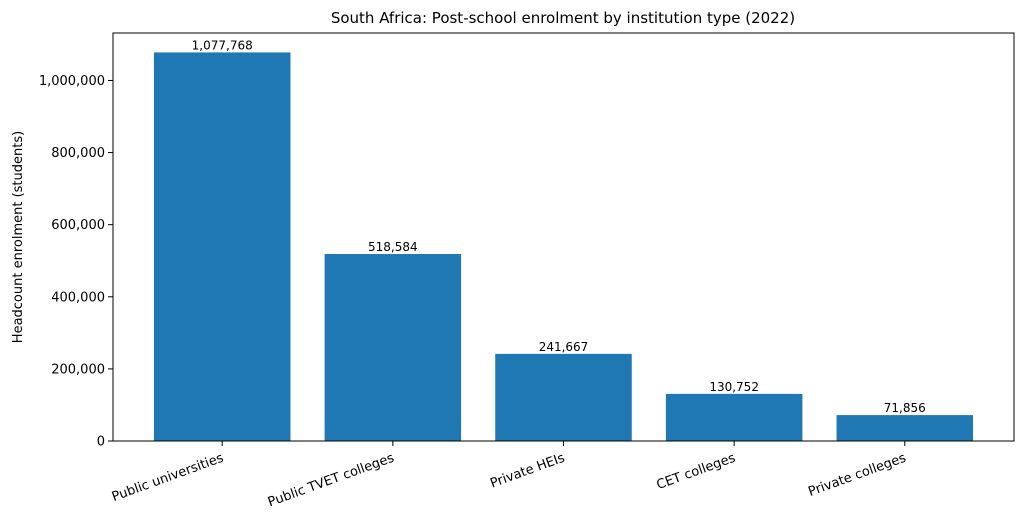 This screenshot has width=1024, height=526. Describe the element at coordinates (696, 472) in the screenshot. I see `x-tick-label-3: CET colleges` at that location.